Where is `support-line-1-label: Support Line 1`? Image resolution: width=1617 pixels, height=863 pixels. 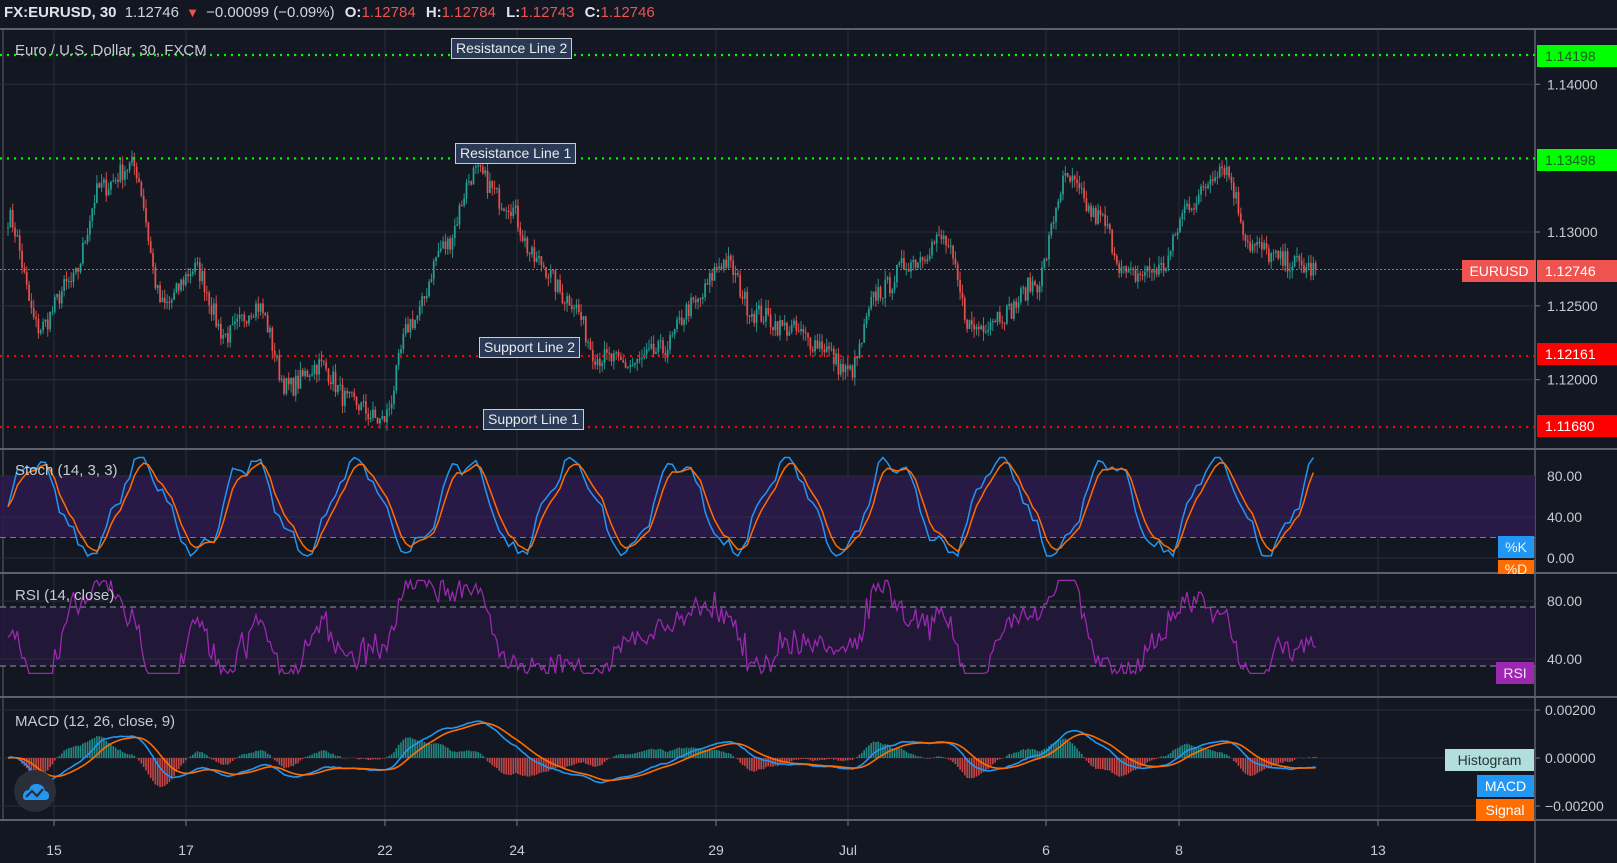 support-line-1-label: Support Line 1 is located at coordinates (534, 419).